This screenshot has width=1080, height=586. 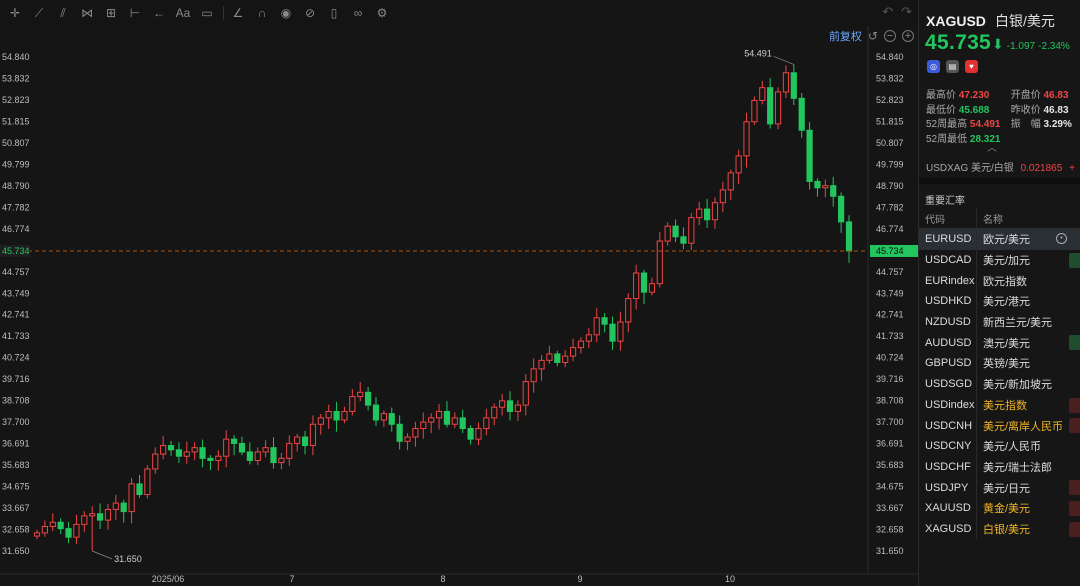 What do you see at coordinates (890, 36) in the screenshot?
I see `zoom-out-icon: −` at bounding box center [890, 36].